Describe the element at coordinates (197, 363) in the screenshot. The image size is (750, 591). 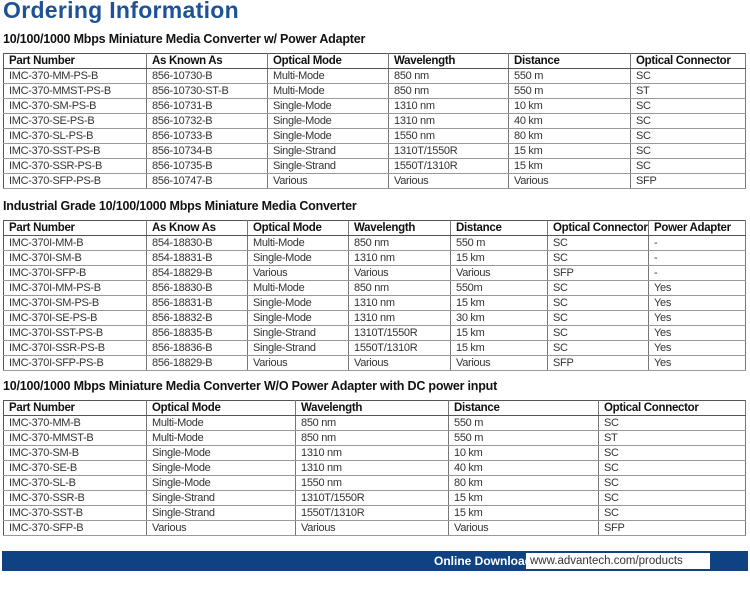
I see `table-cell: 856-18829-B` at that location.